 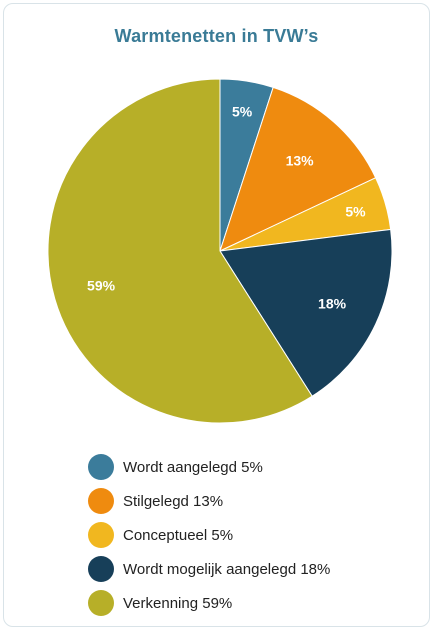 What do you see at coordinates (253, 535) in the screenshot?
I see `legend-item-conceptueel: Conceptueel 5%` at bounding box center [253, 535].